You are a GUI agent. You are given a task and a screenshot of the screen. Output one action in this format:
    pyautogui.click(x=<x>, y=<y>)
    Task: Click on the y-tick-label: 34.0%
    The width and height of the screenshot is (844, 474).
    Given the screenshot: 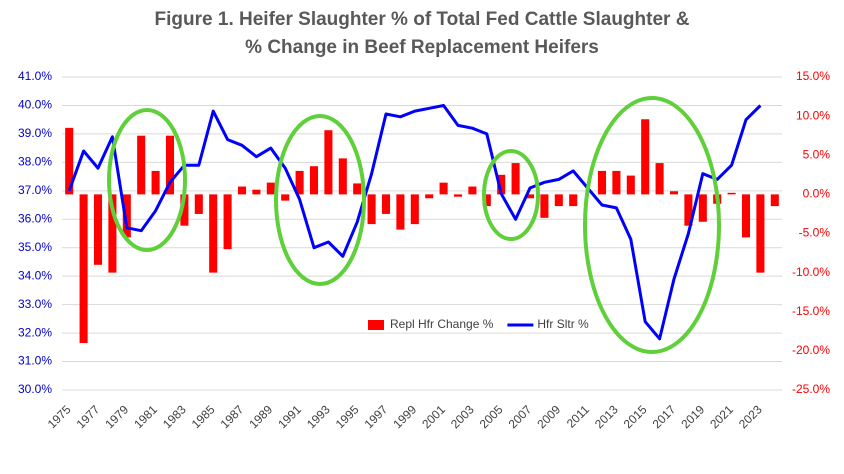 What is the action you would take?
    pyautogui.click(x=35, y=275)
    